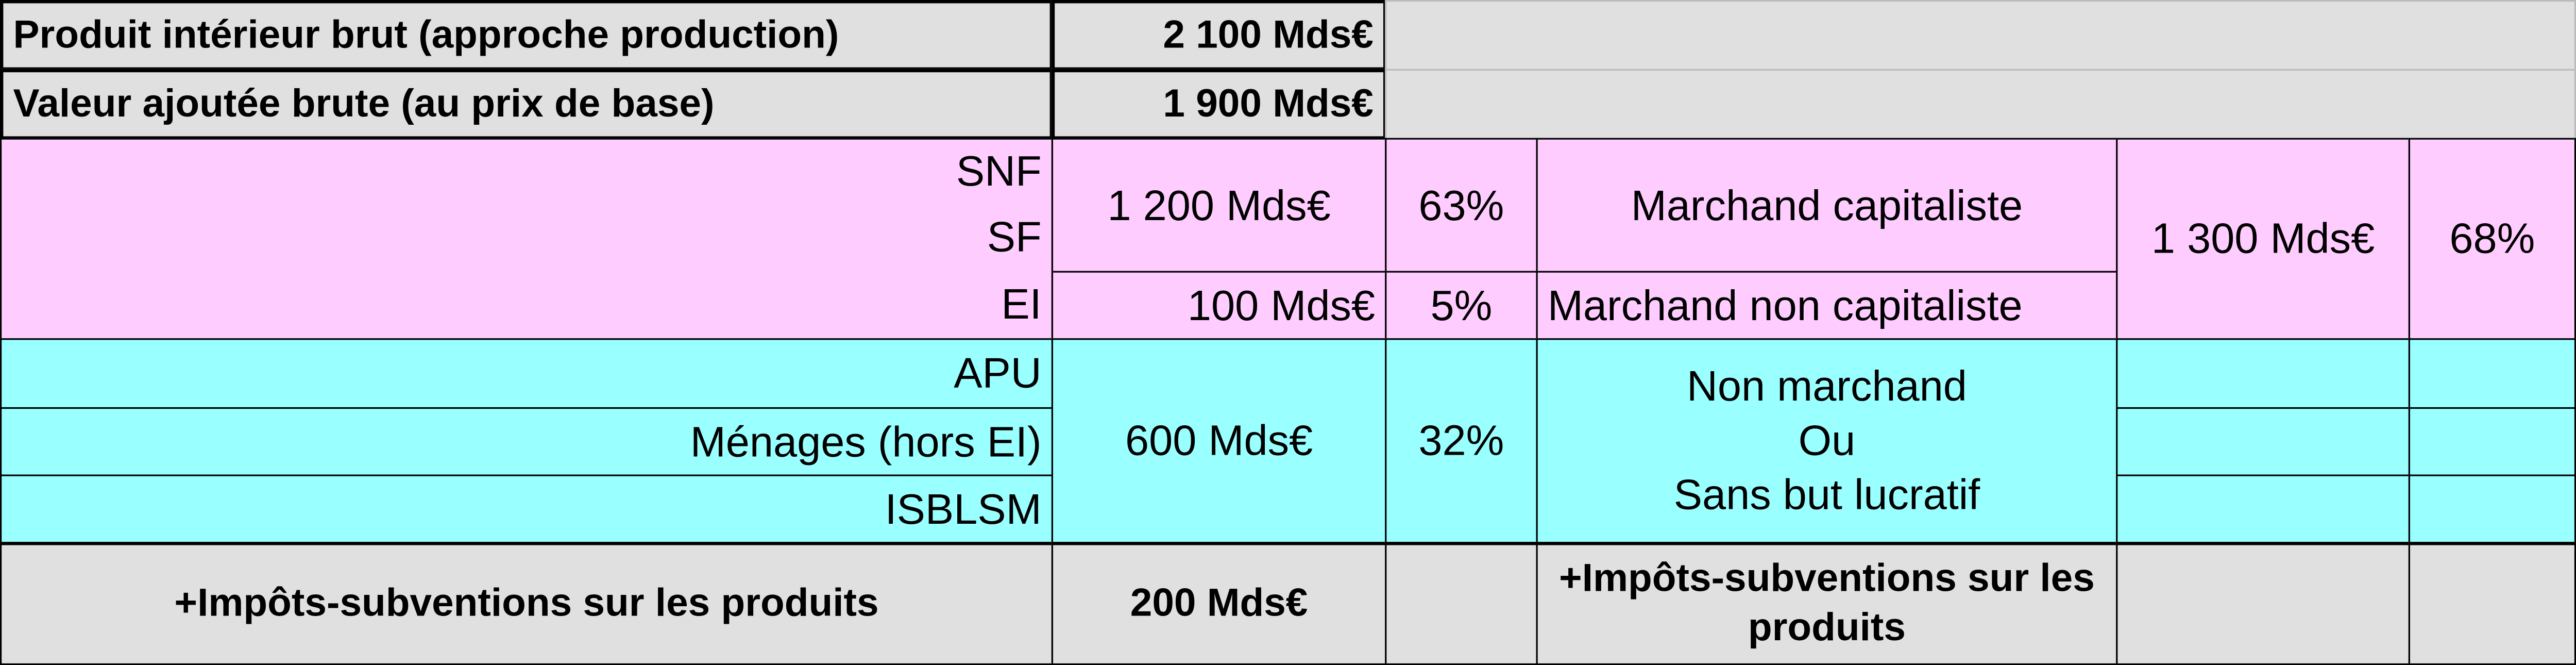 Image resolution: width=2576 pixels, height=665 pixels. I want to click on cell: Non marchand Ou Sans but lucratif, so click(1827, 441).